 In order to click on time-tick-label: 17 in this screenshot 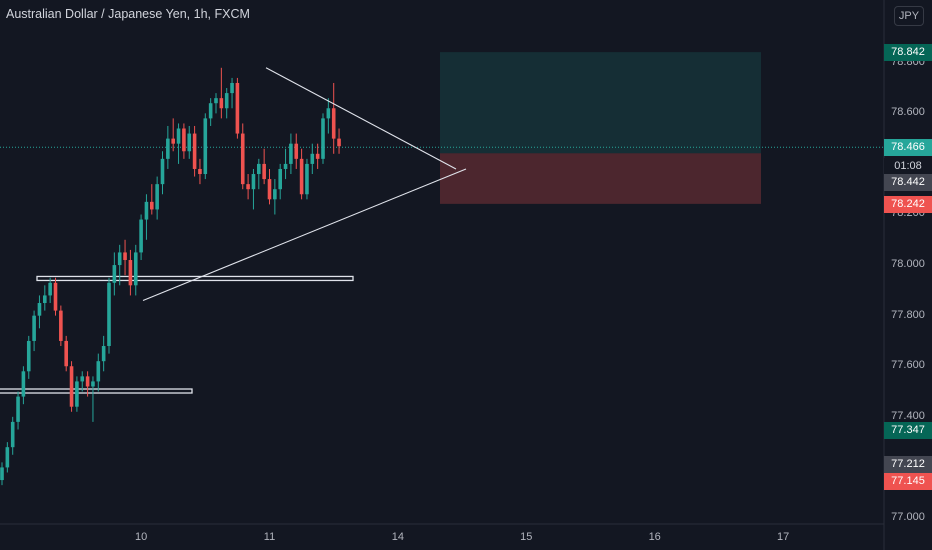, I will do `click(783, 537)`.